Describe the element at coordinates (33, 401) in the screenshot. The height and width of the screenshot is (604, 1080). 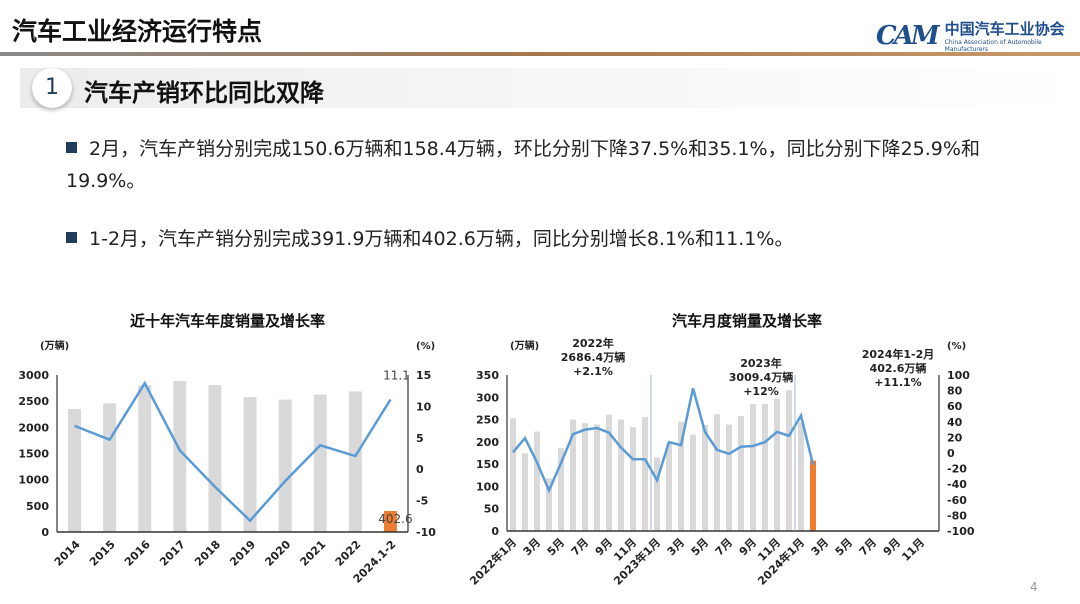
I see `y-tick-label: 2500` at that location.